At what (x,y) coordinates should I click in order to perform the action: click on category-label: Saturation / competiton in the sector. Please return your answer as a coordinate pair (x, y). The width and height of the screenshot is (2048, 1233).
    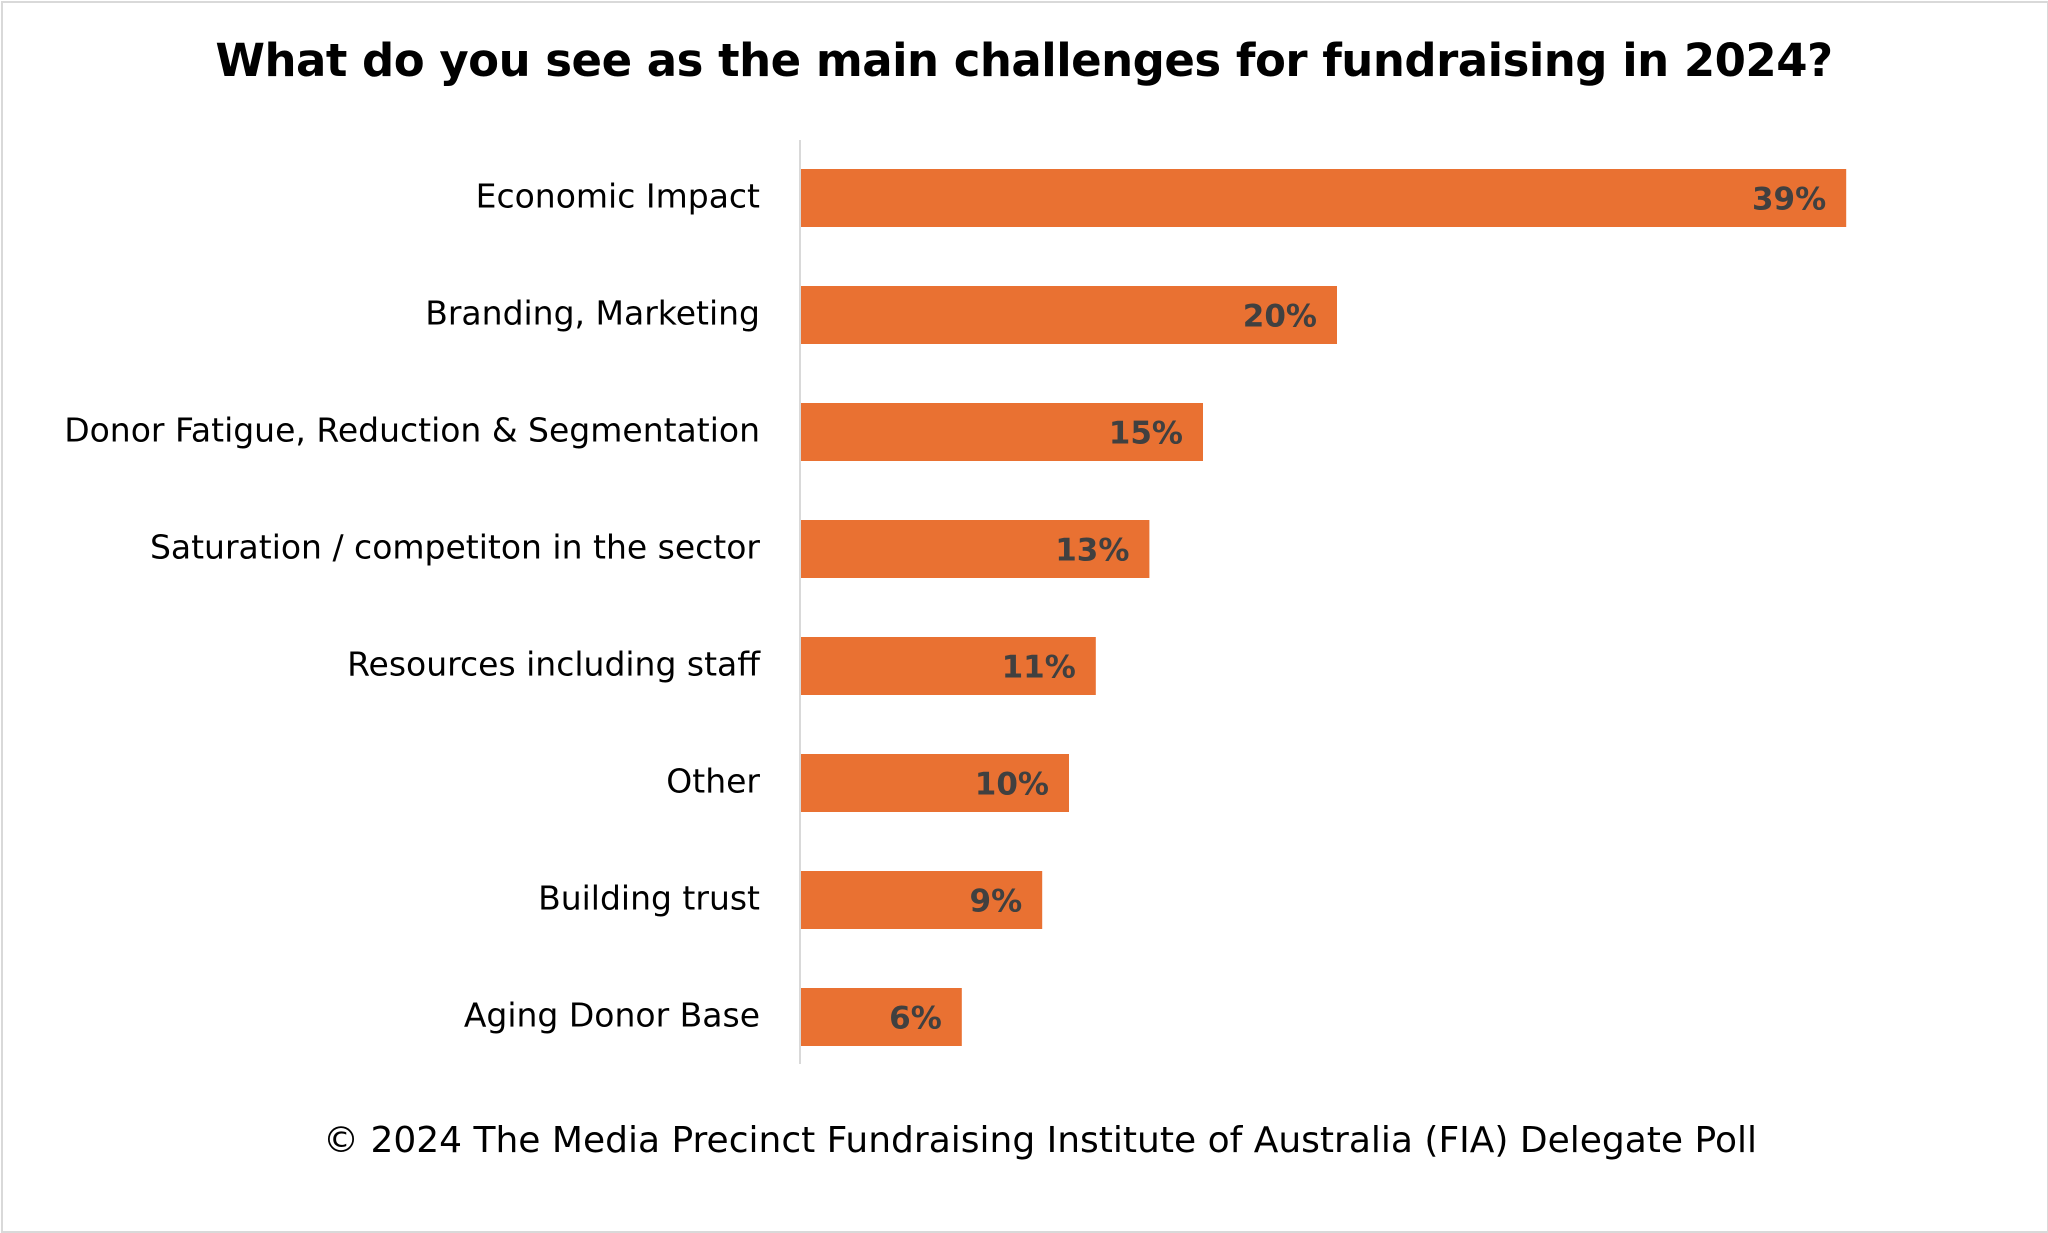
    Looking at the image, I should click on (455, 547).